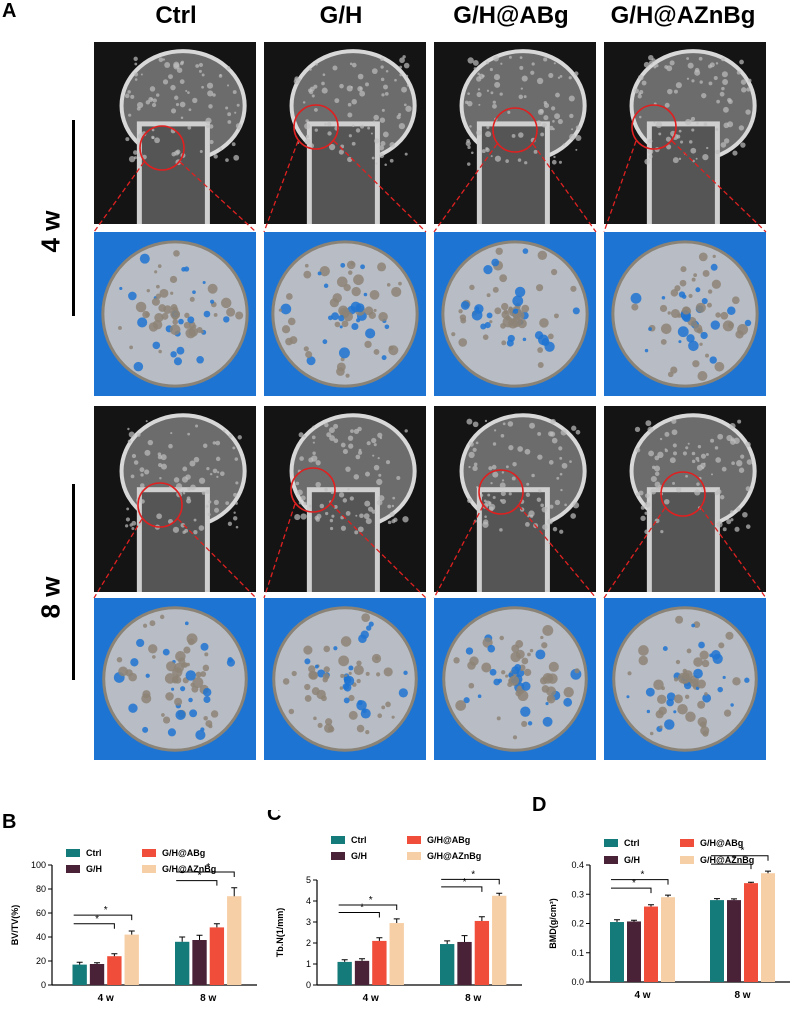  Describe the element at coordinates (73, 218) in the screenshot. I see `row-bracket-4w` at that location.